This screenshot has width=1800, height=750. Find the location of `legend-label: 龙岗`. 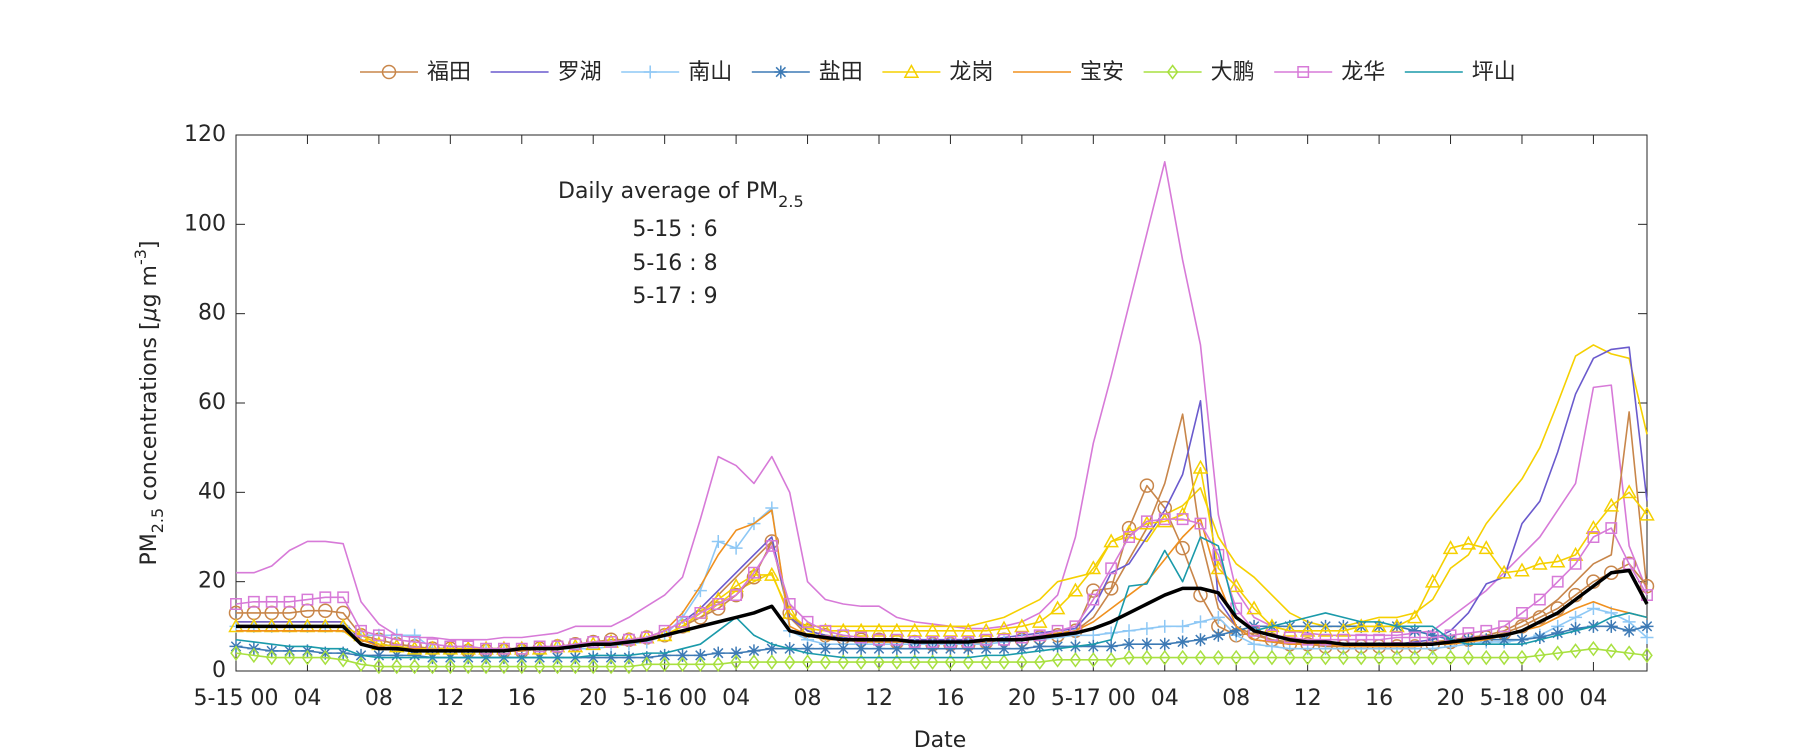

legend-label: 龙岗 is located at coordinates (971, 72).